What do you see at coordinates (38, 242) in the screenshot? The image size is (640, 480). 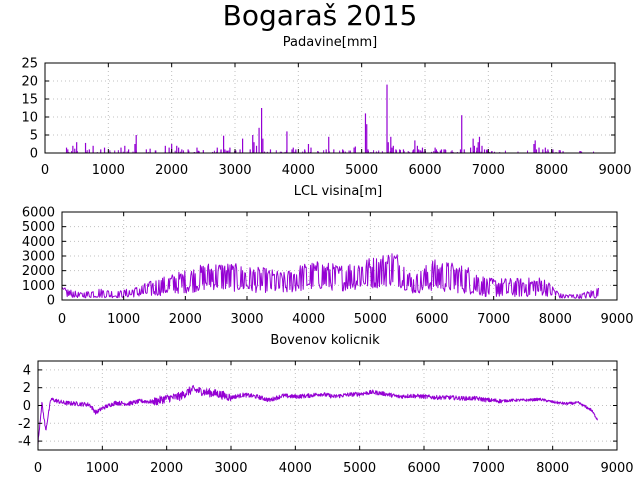 I see `y-tick-label: 4000` at bounding box center [38, 242].